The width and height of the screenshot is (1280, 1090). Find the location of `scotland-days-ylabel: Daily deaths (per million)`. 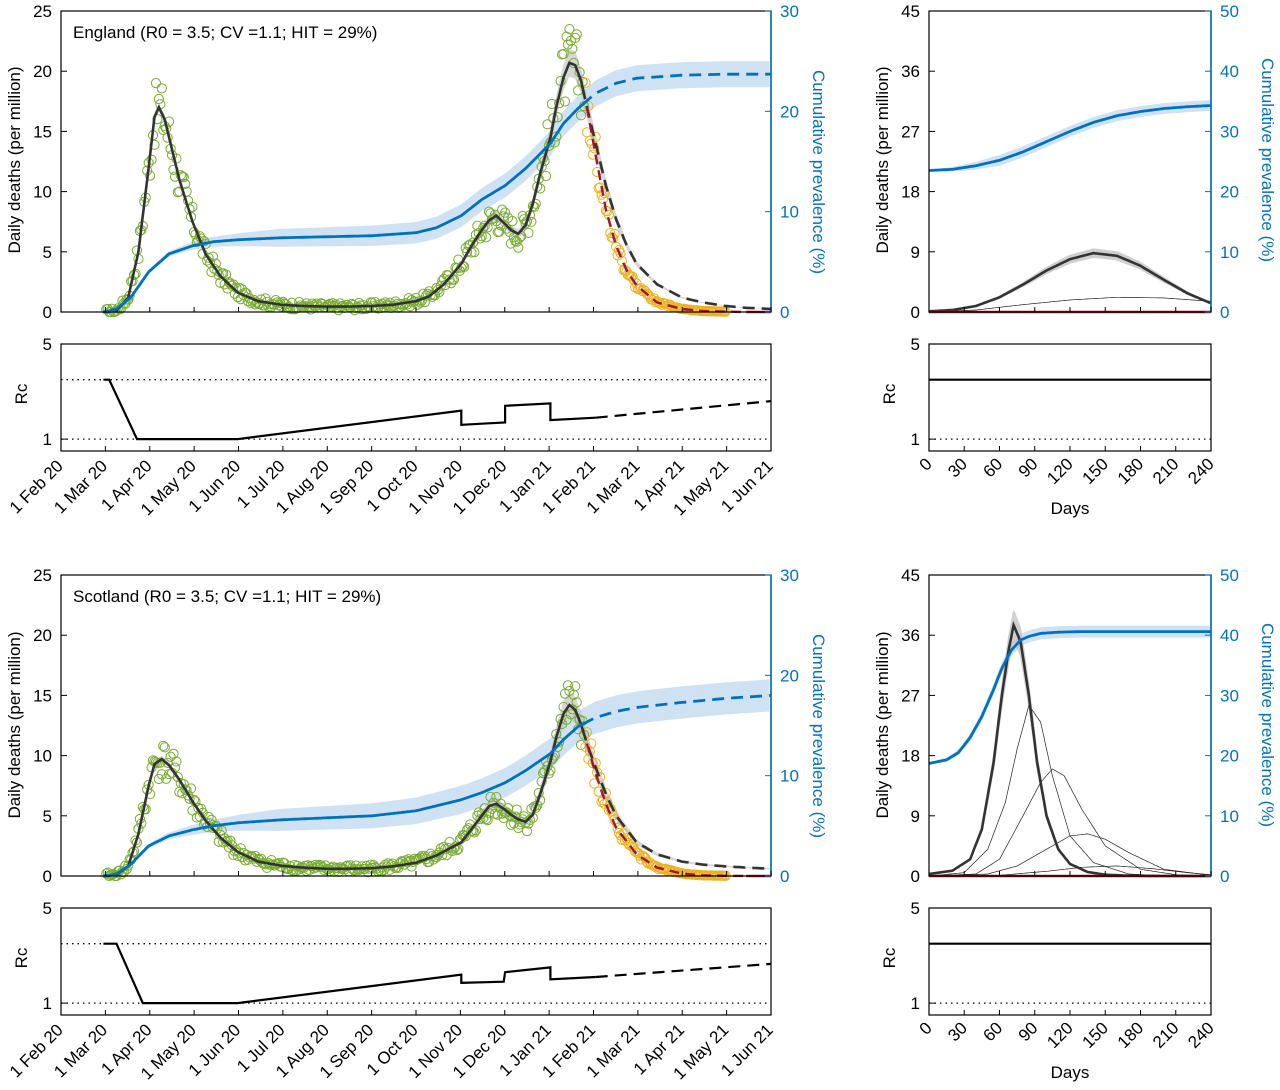

scotland-days-ylabel: Daily deaths (per million) is located at coordinates (882, 724).